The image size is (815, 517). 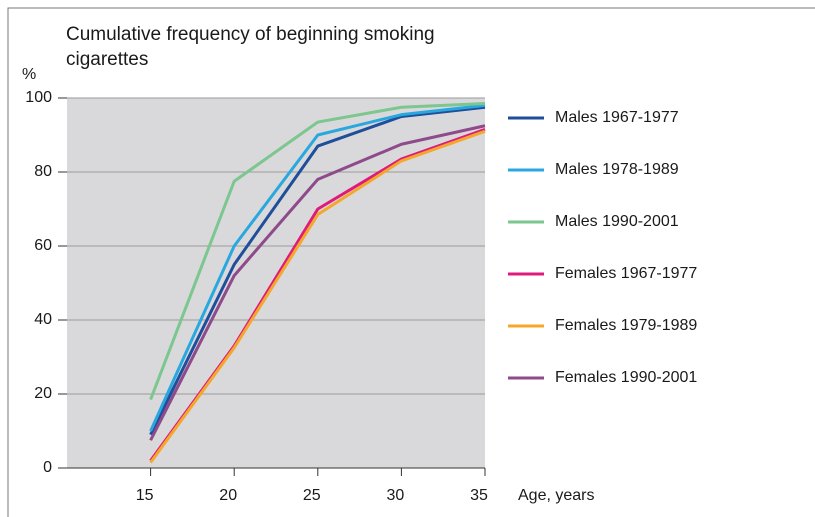 I want to click on legend-label: Males 1978-1989, so click(x=617, y=169).